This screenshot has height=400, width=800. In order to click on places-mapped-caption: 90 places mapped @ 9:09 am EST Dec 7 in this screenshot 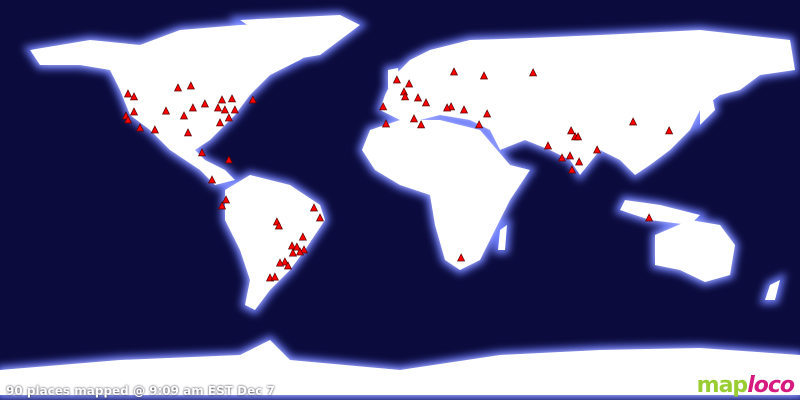, I will do `click(140, 391)`.